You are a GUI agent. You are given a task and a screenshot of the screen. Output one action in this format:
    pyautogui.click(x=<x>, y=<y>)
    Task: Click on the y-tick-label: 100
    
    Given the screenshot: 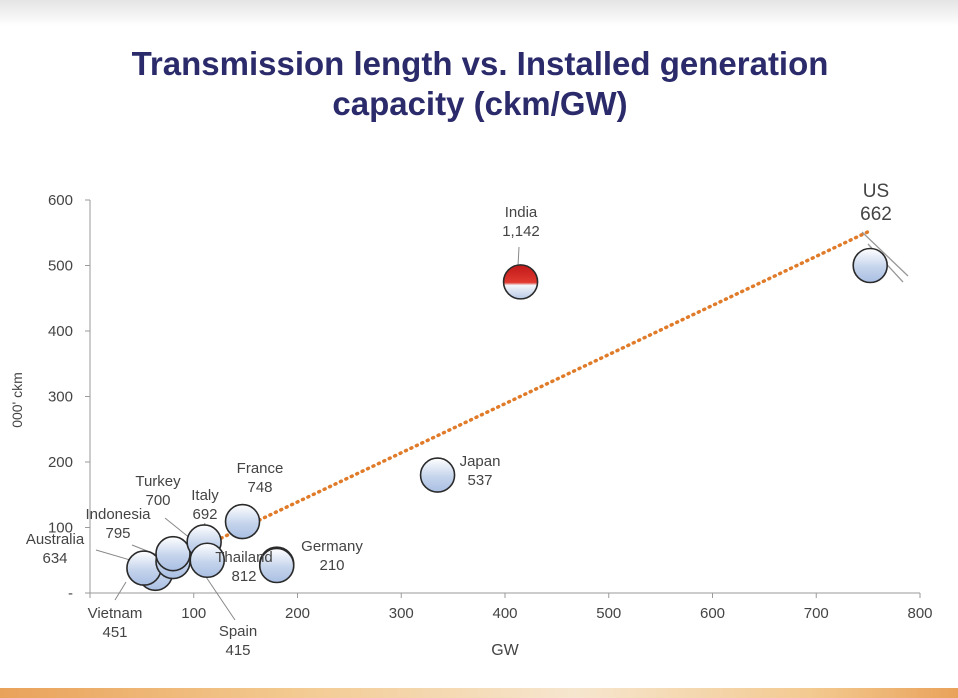 What is the action you would take?
    pyautogui.click(x=60, y=528)
    